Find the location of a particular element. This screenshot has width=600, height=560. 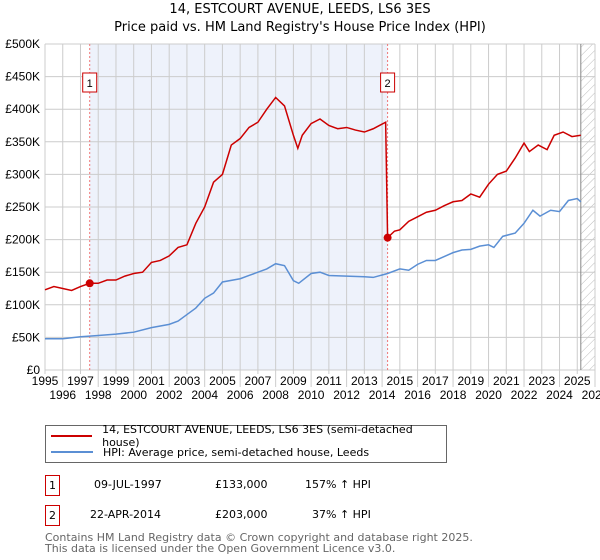

x-tick-label: 2006 is located at coordinates (240, 395).